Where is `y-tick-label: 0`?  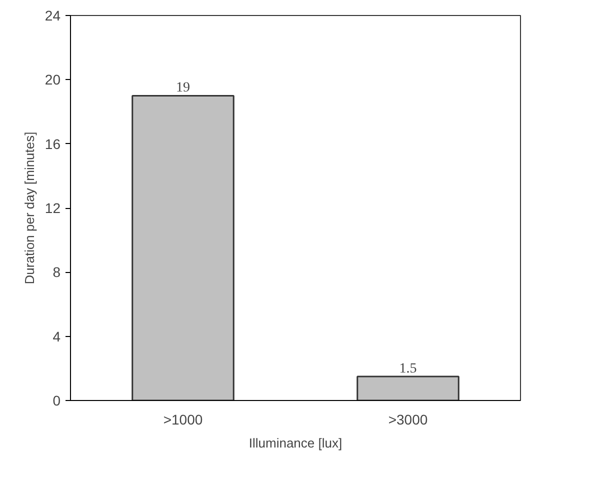 y-tick-label: 0 is located at coordinates (56, 400).